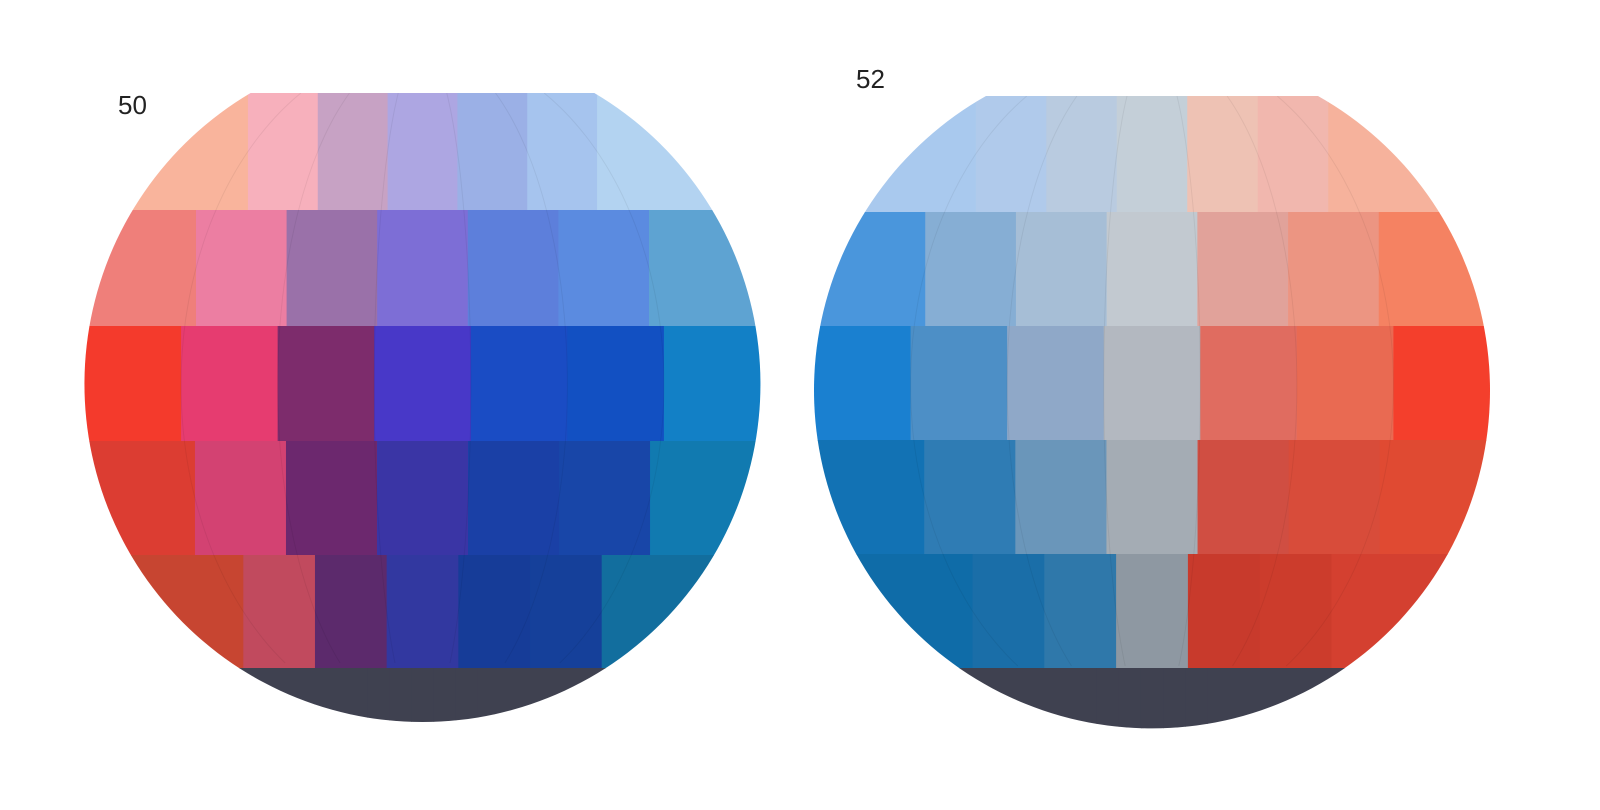  Describe the element at coordinates (1409, 154) in the screenshot. I see `color-swatch-r0-c6` at that location.